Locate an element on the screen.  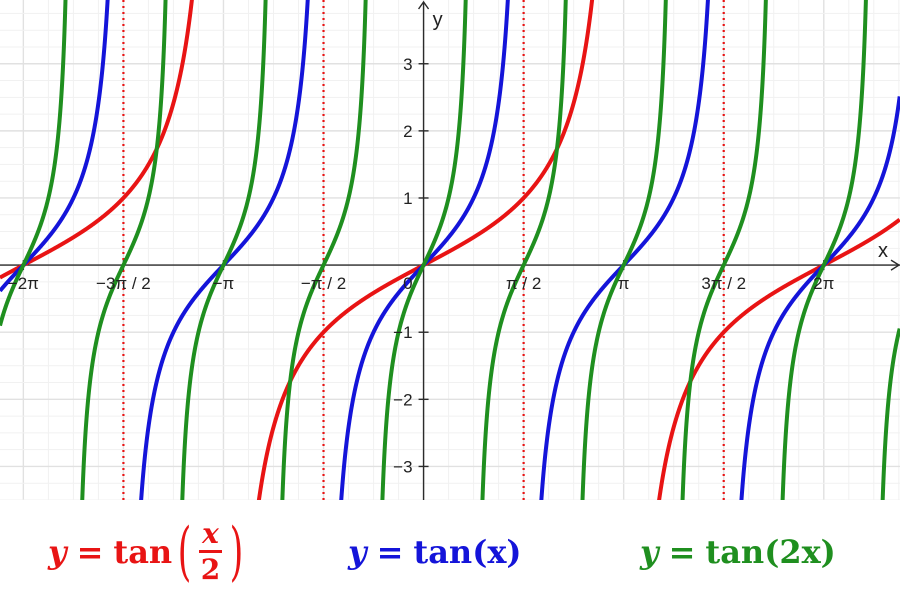
legend-blue-y: y is located at coordinates (357, 552).